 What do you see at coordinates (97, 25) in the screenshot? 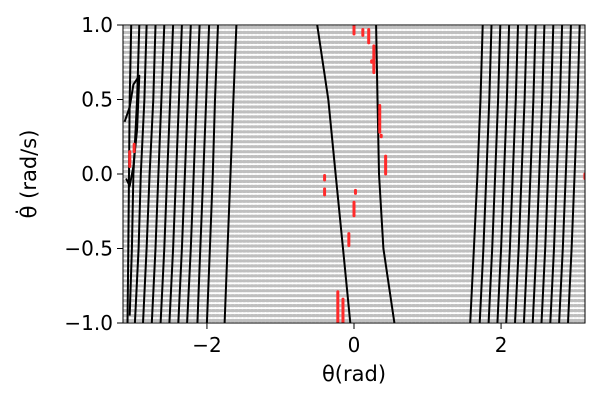
I see `y-tick-label: 1.0` at bounding box center [97, 25].